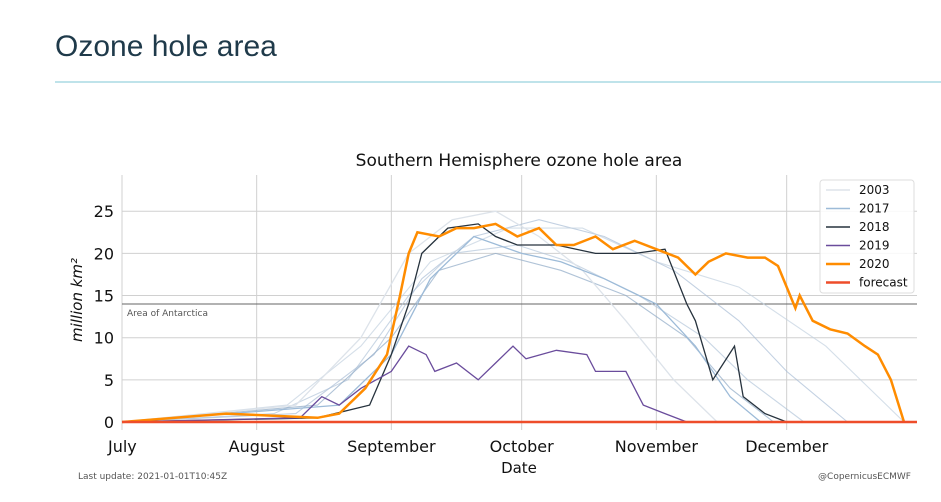 This screenshot has height=502, width=941. What do you see at coordinates (167, 314) in the screenshot?
I see `antarctica-area-label: Area of Antarctica` at bounding box center [167, 314].